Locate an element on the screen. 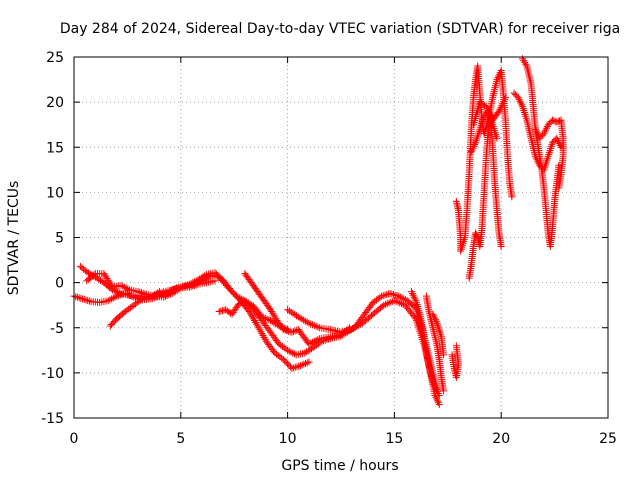  x-tick-label: 0 is located at coordinates (74, 439).